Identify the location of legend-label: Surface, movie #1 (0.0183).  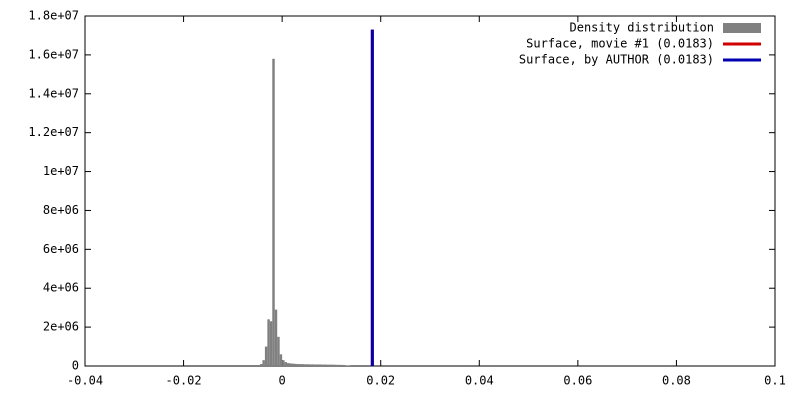
(620, 44).